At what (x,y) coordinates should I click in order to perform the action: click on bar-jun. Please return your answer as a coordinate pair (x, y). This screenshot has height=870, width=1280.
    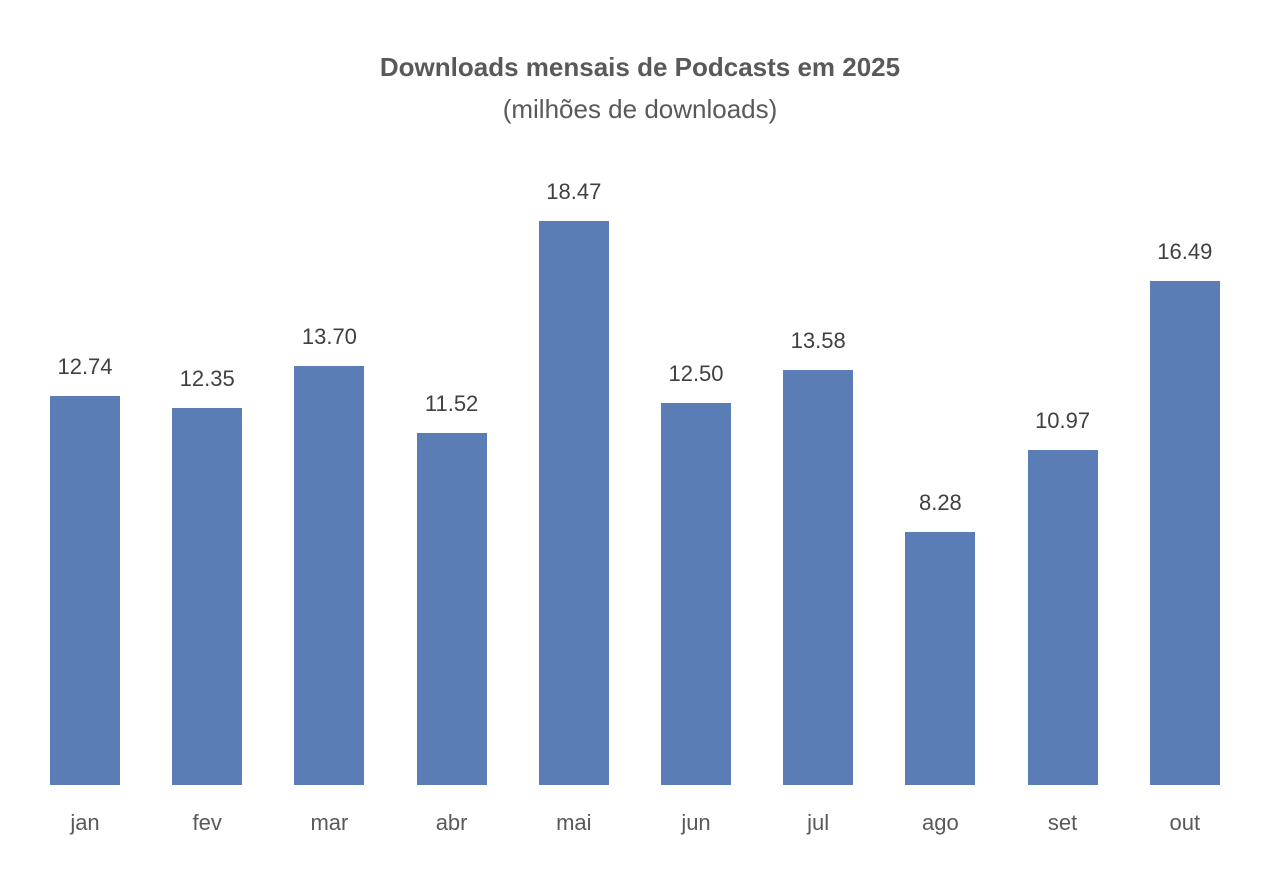
    Looking at the image, I should click on (696, 594).